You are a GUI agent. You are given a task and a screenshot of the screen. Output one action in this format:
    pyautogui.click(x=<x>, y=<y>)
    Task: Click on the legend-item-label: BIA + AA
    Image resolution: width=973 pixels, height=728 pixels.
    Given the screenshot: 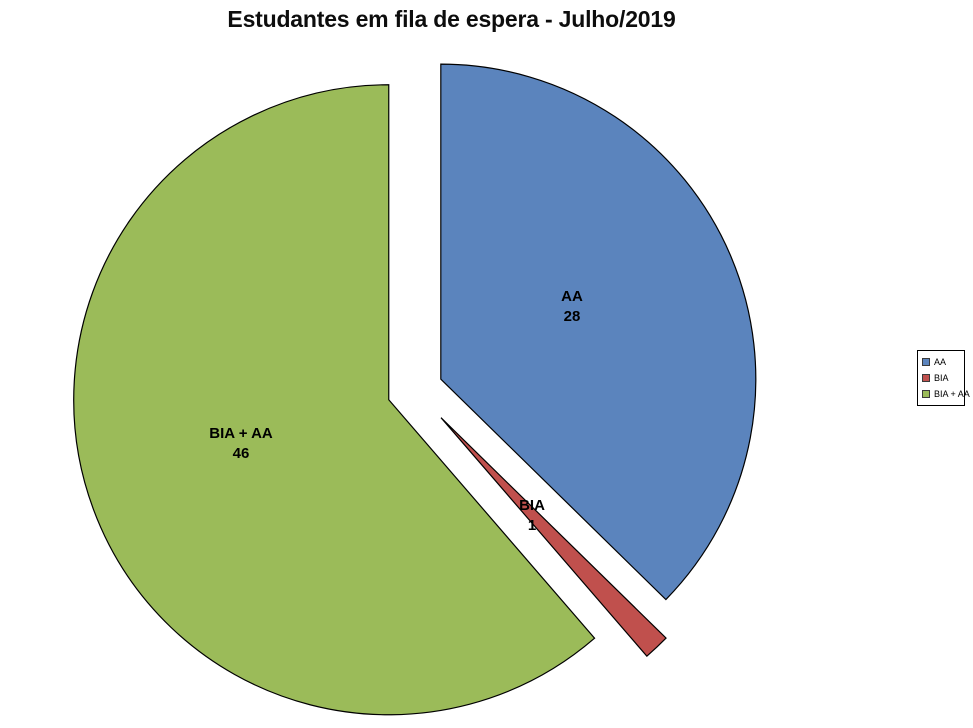 What is the action you would take?
    pyautogui.click(x=952, y=393)
    